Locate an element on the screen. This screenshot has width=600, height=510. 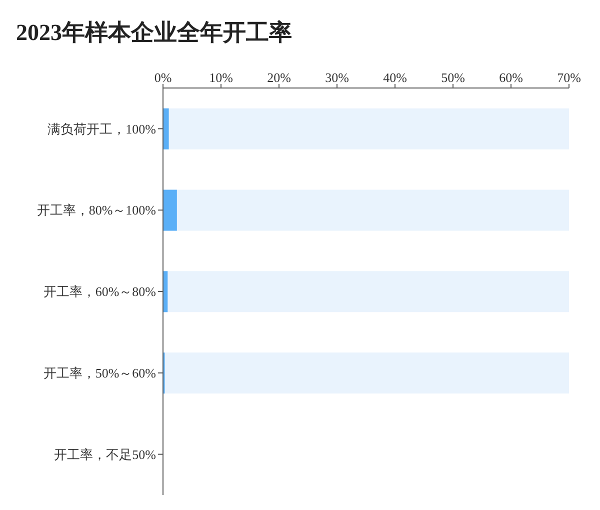
y-tick-label: 开工率，不足50% is located at coordinates (105, 454).